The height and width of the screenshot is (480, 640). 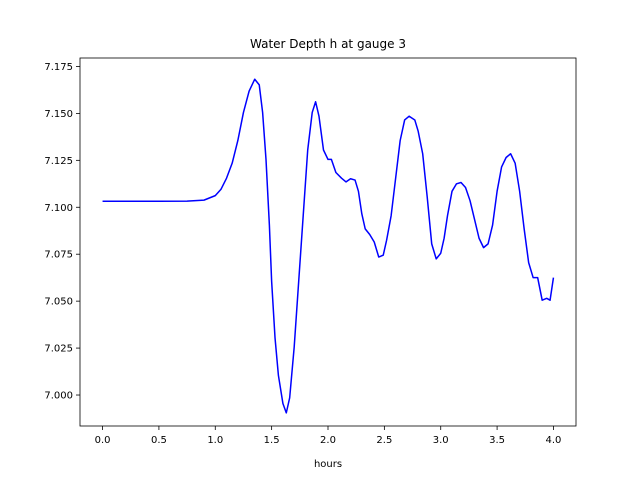 What do you see at coordinates (159, 440) in the screenshot?
I see `x-tick-label: 0.5` at bounding box center [159, 440].